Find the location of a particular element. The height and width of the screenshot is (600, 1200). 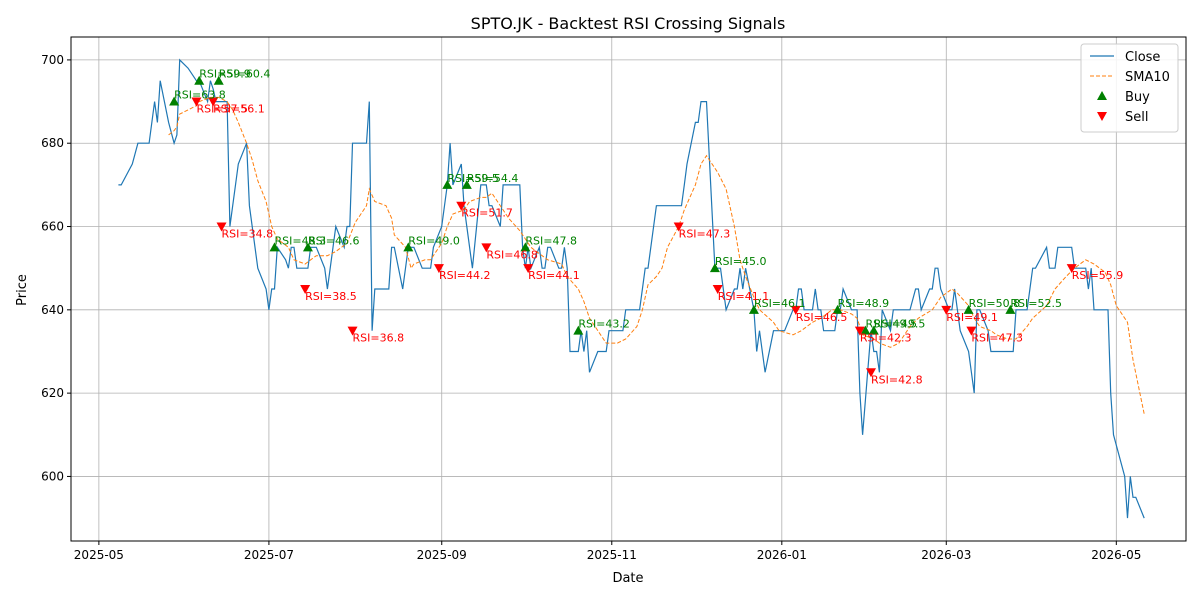

buy-label: RSI=48.9 is located at coordinates (864, 303).